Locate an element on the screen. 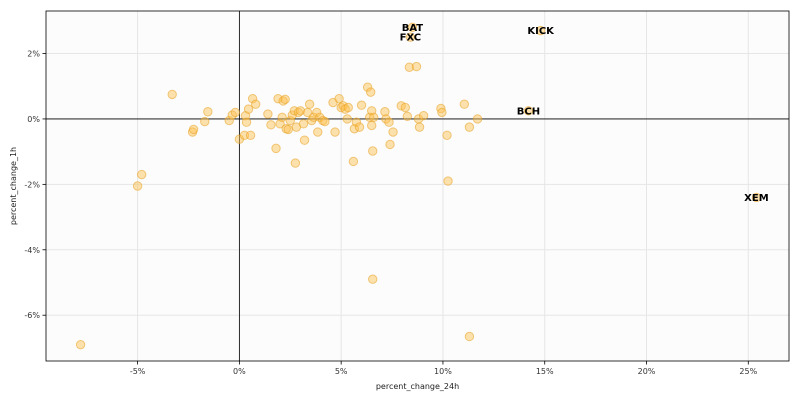 The height and width of the screenshot is (400, 800). x-tick-label: 25% is located at coordinates (748, 371).